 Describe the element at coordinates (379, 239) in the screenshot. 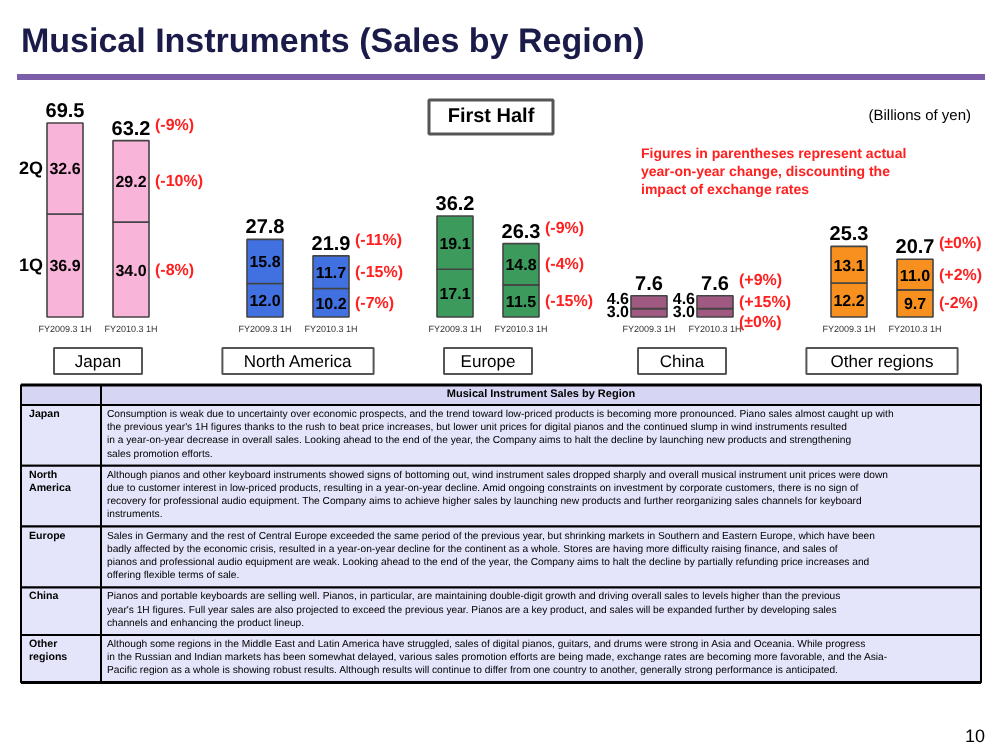

I see `annotation: (-11%)` at that location.